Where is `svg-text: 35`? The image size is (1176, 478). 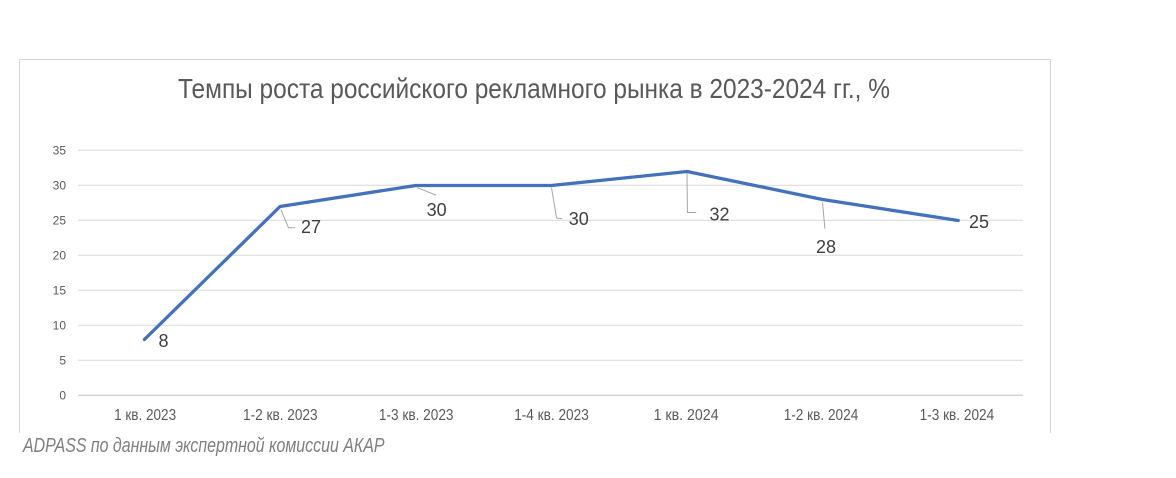
svg-text: 35 is located at coordinates (60, 151).